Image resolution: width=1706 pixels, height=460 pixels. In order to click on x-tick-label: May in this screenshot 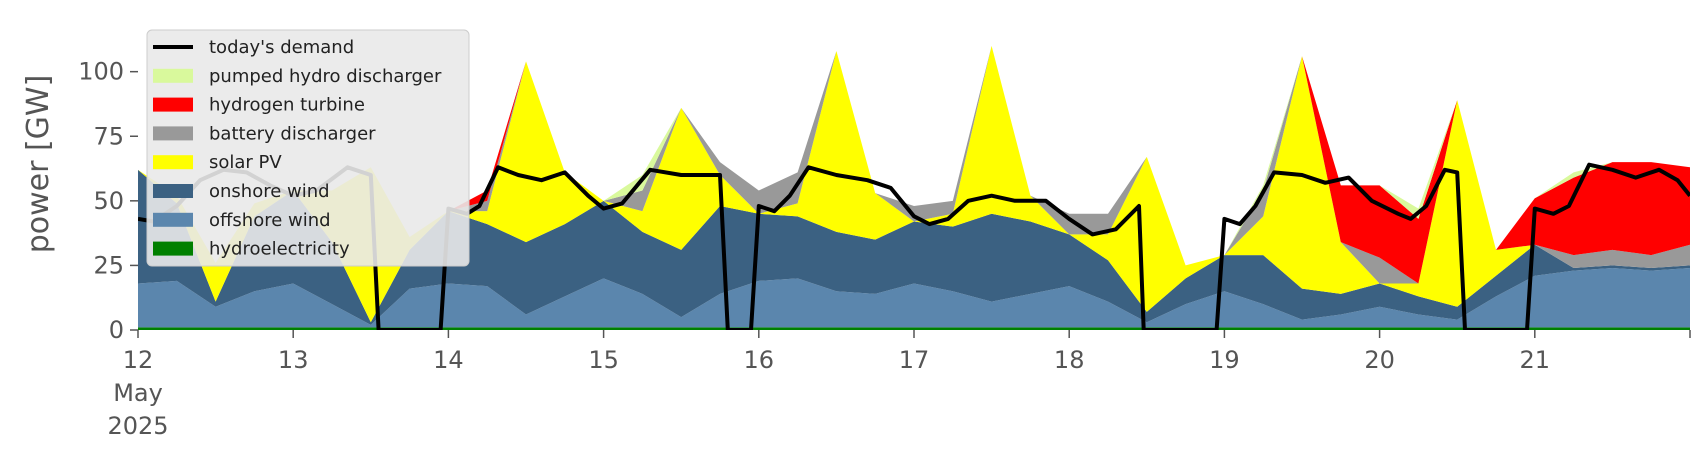, I will do `click(138, 393)`.